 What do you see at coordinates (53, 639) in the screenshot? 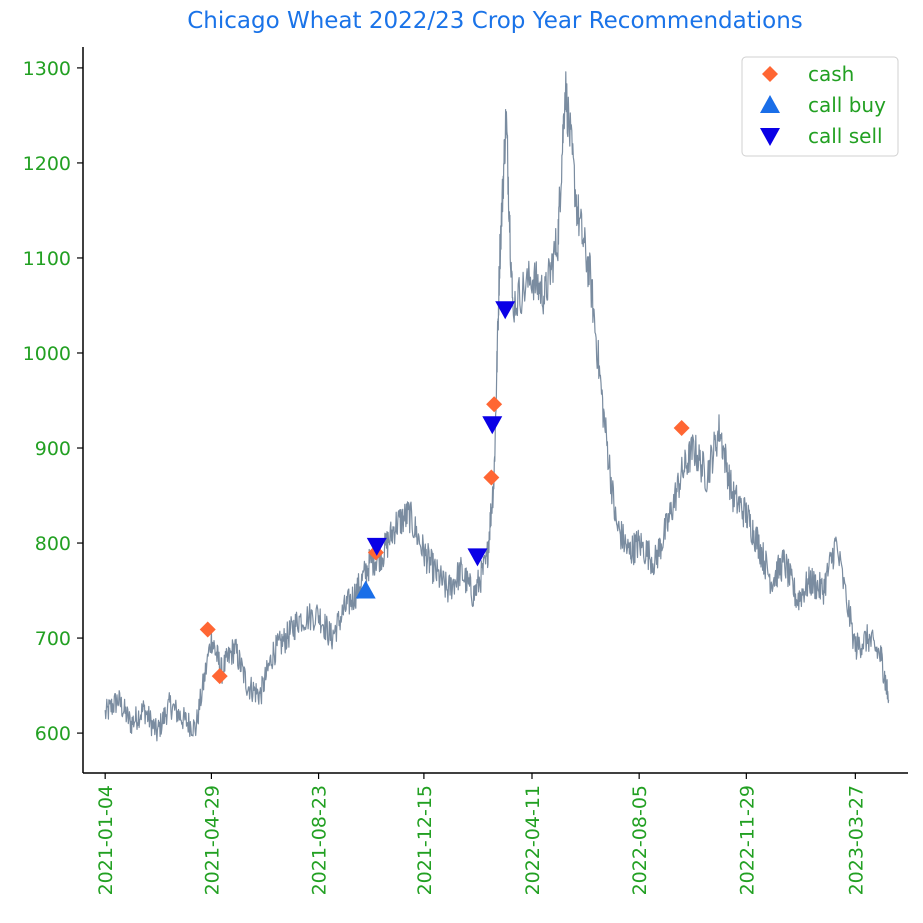
I see `y-tick-label: 700` at bounding box center [53, 639].